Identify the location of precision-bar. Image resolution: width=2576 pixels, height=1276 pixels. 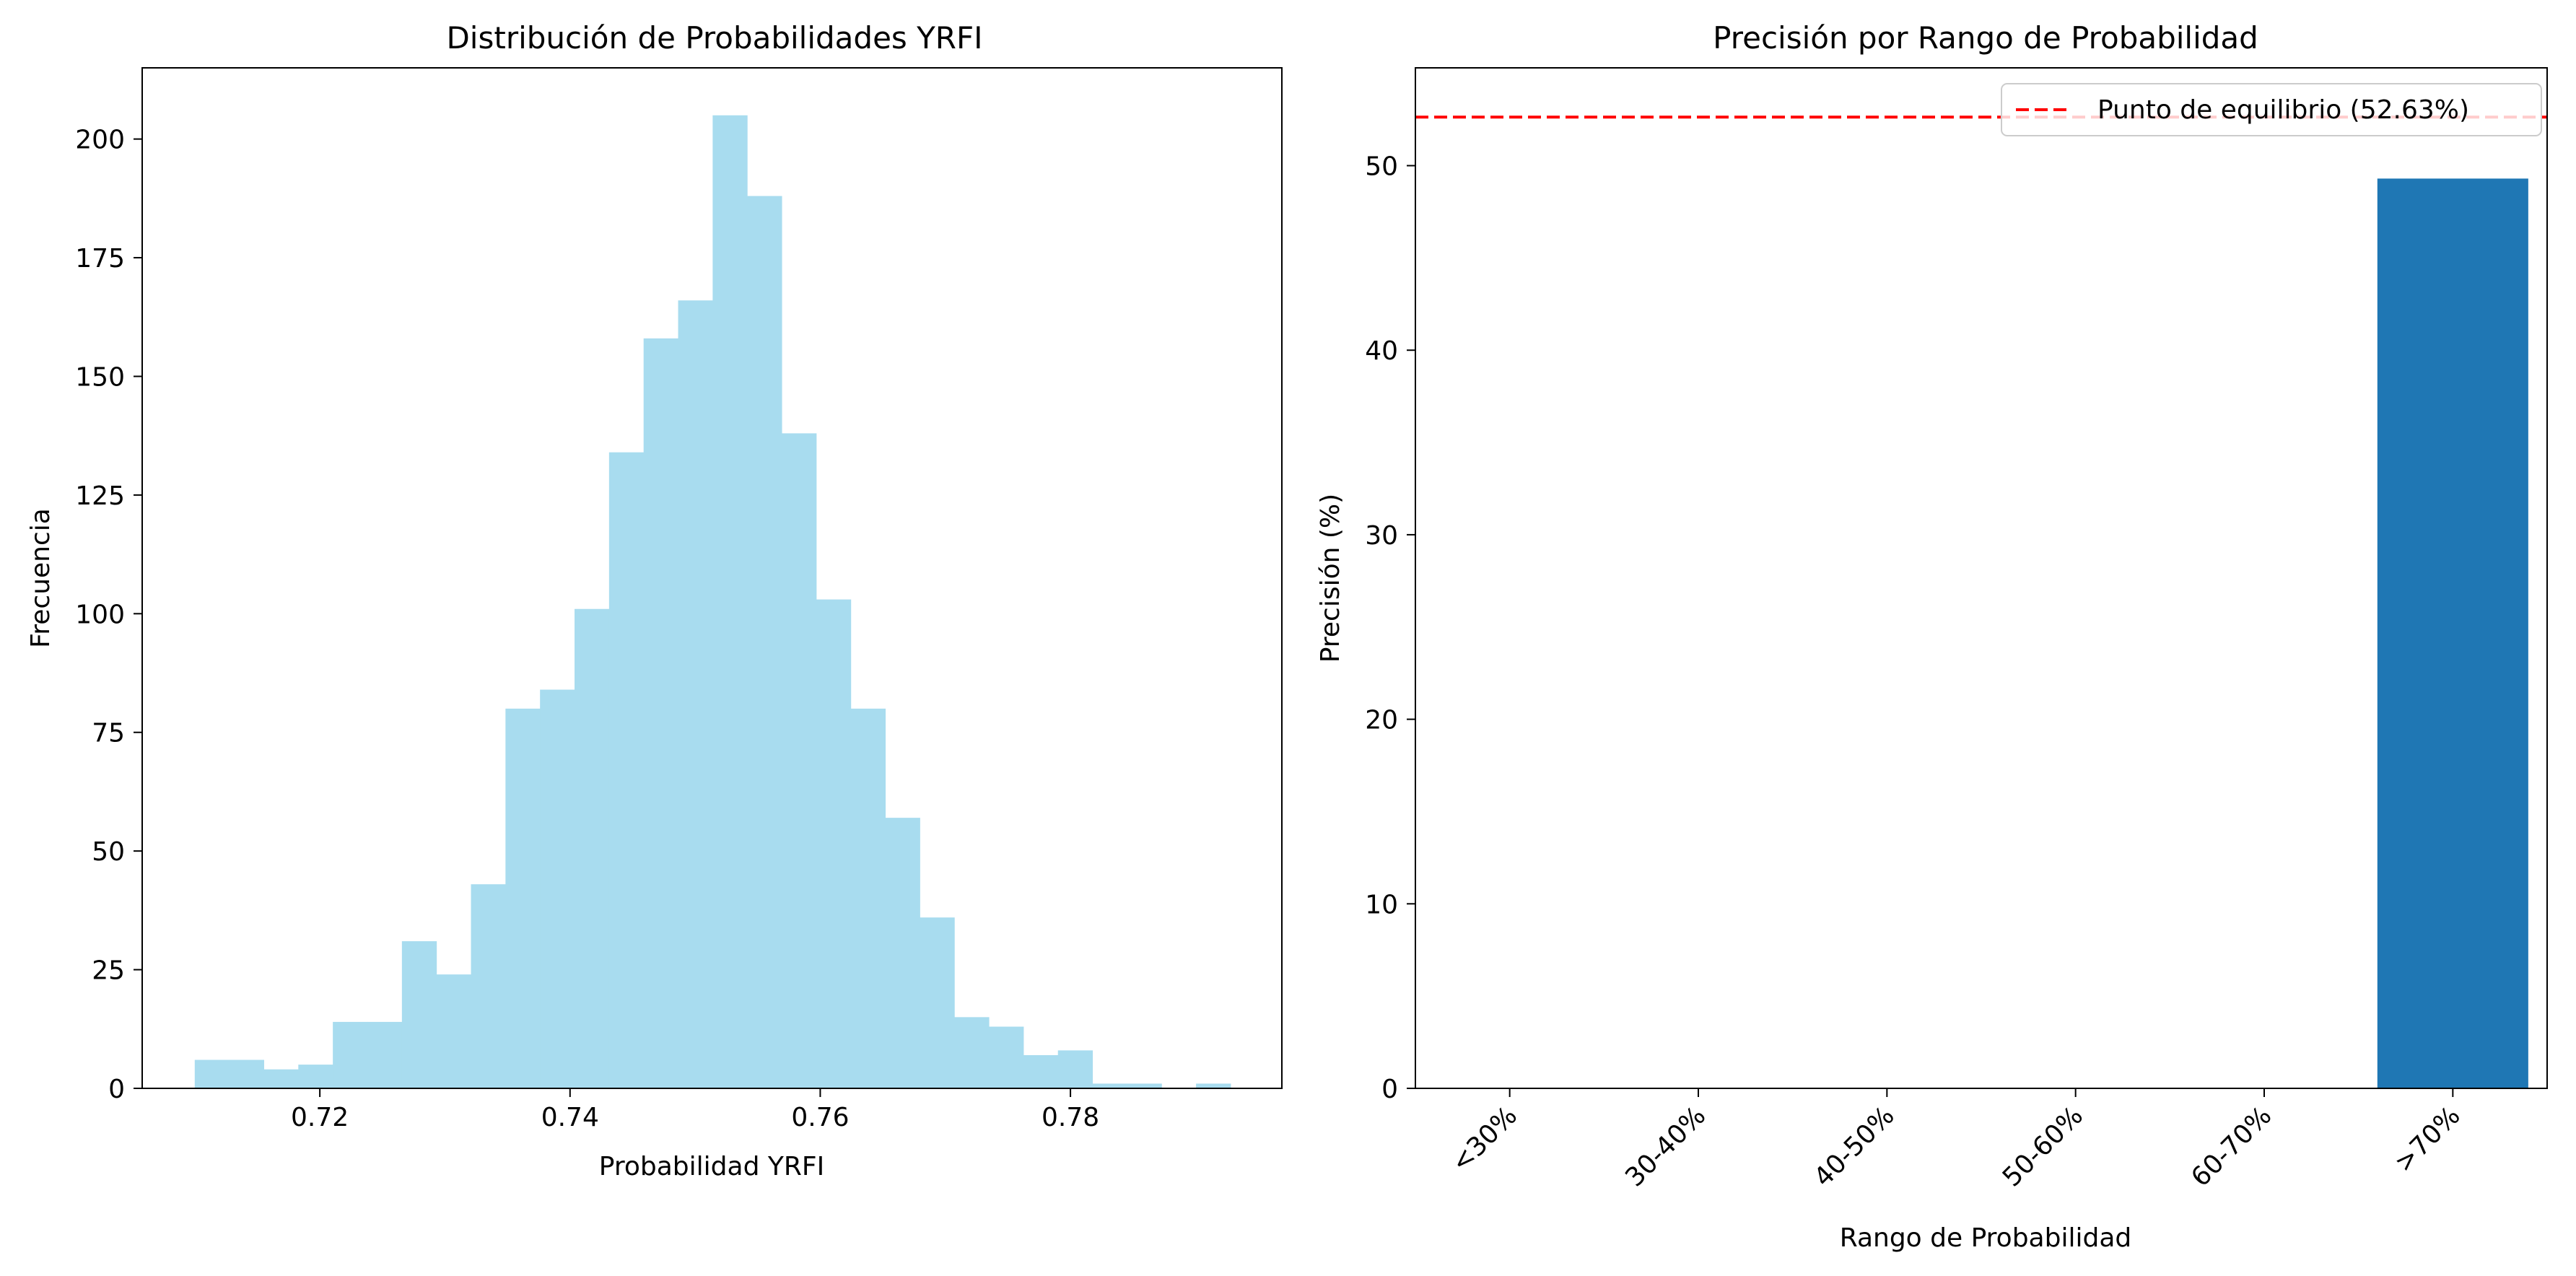
(2452, 633).